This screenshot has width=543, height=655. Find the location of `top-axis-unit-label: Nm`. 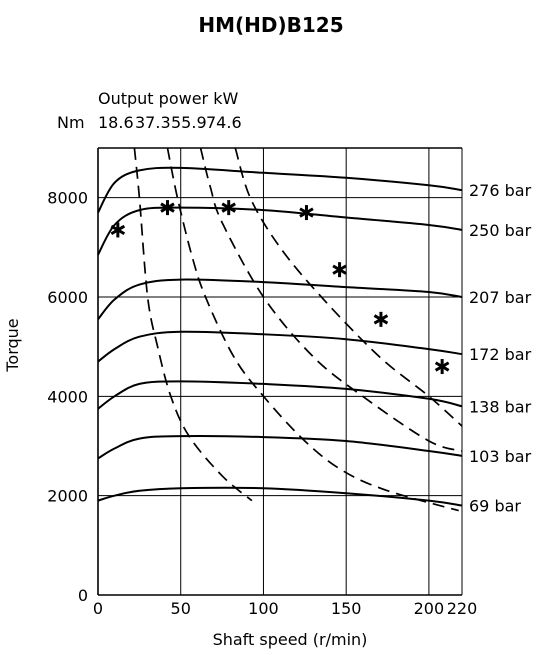

top-axis-unit-label: Nm is located at coordinates (71, 122).